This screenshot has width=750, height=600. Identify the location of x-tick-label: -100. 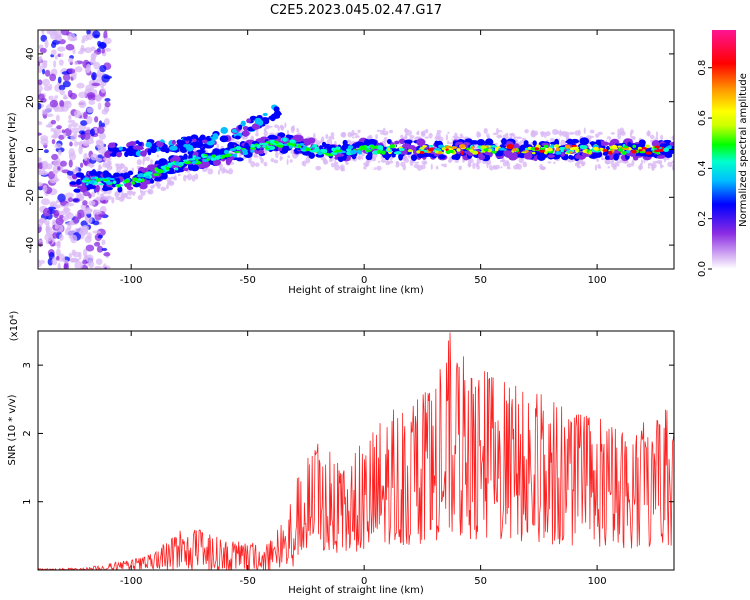
(131, 581).